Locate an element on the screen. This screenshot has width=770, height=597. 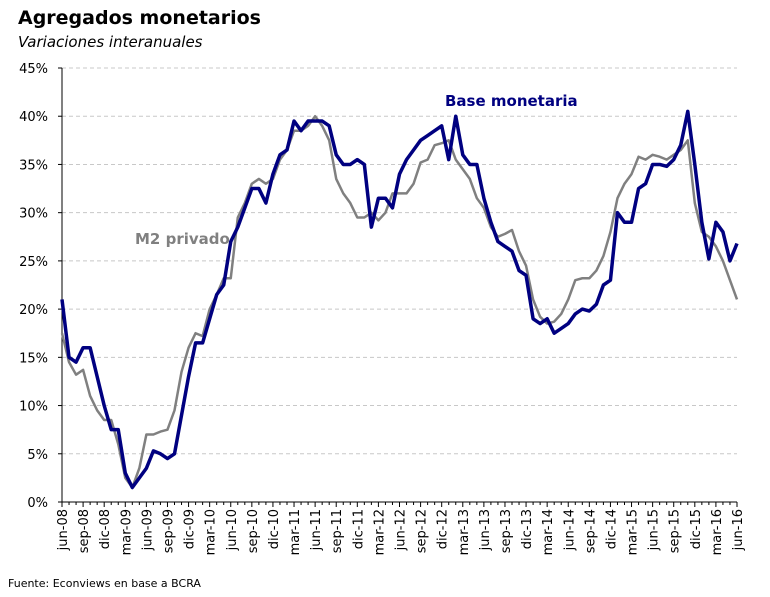
x-tick-label: jun-09 is located at coordinates (147, 530).